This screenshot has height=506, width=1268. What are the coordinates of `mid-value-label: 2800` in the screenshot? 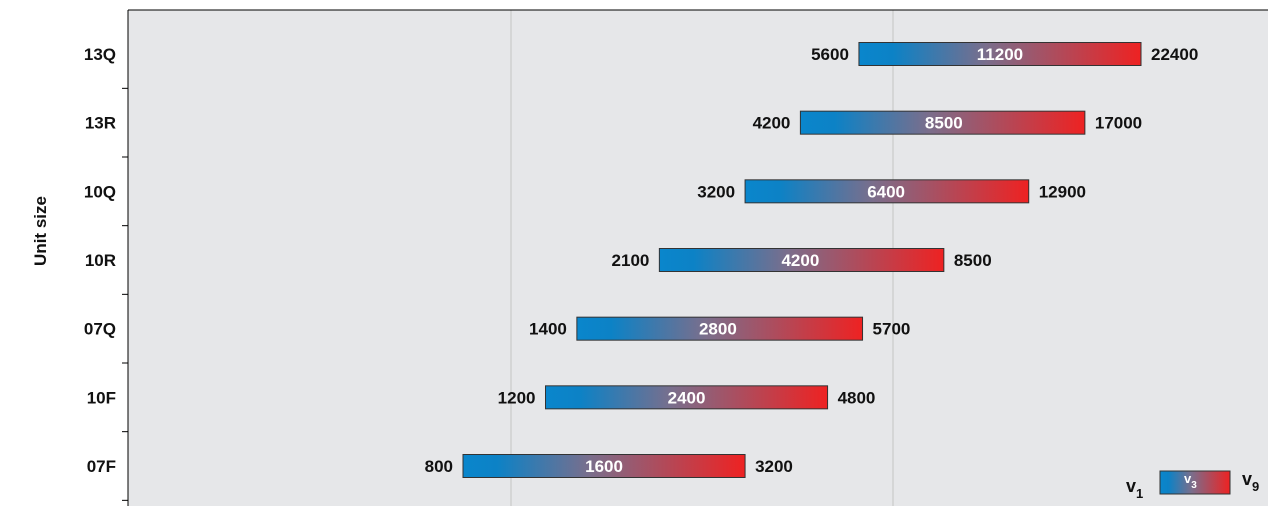 It's located at (718, 329).